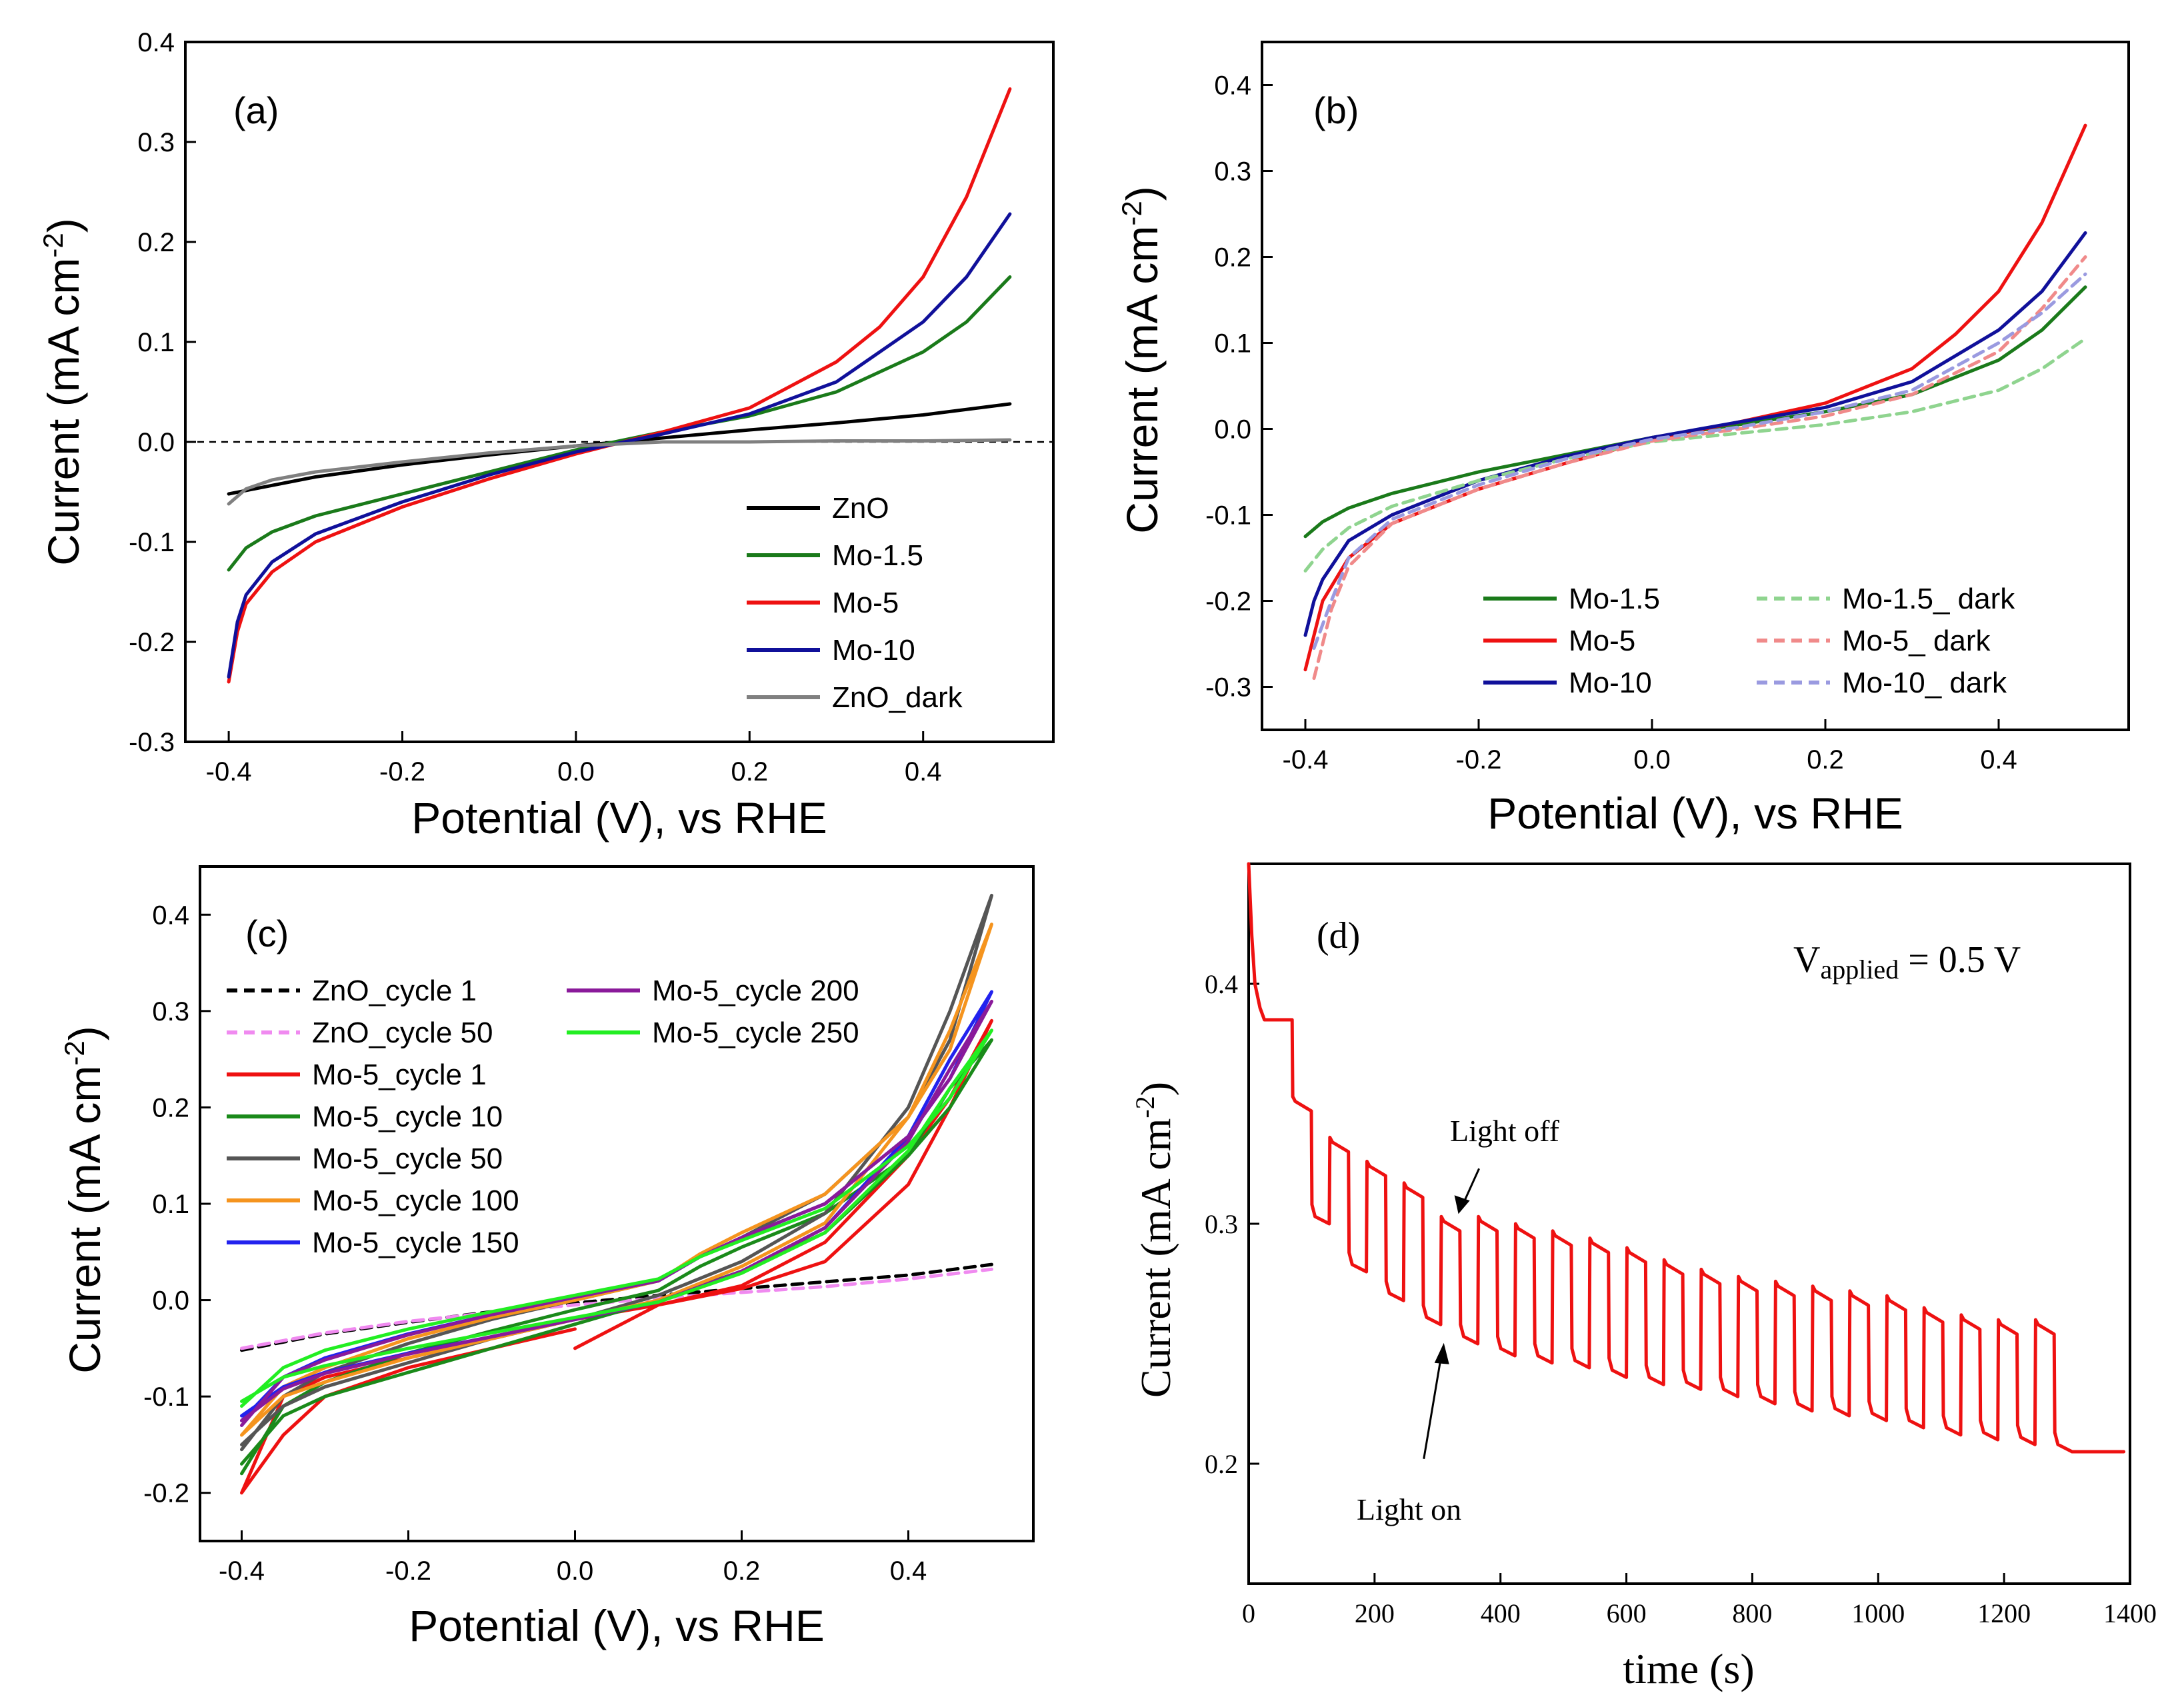  Describe the element at coordinates (1232, 258) in the screenshot. I see `panel-b-y-tick-label: 0.2` at that location.